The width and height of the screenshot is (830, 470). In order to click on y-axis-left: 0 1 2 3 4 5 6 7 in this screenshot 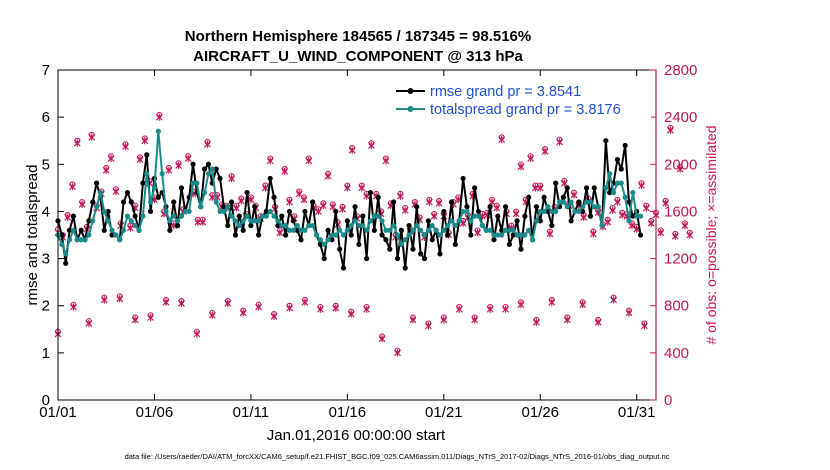, I will do `click(53, 235)`.